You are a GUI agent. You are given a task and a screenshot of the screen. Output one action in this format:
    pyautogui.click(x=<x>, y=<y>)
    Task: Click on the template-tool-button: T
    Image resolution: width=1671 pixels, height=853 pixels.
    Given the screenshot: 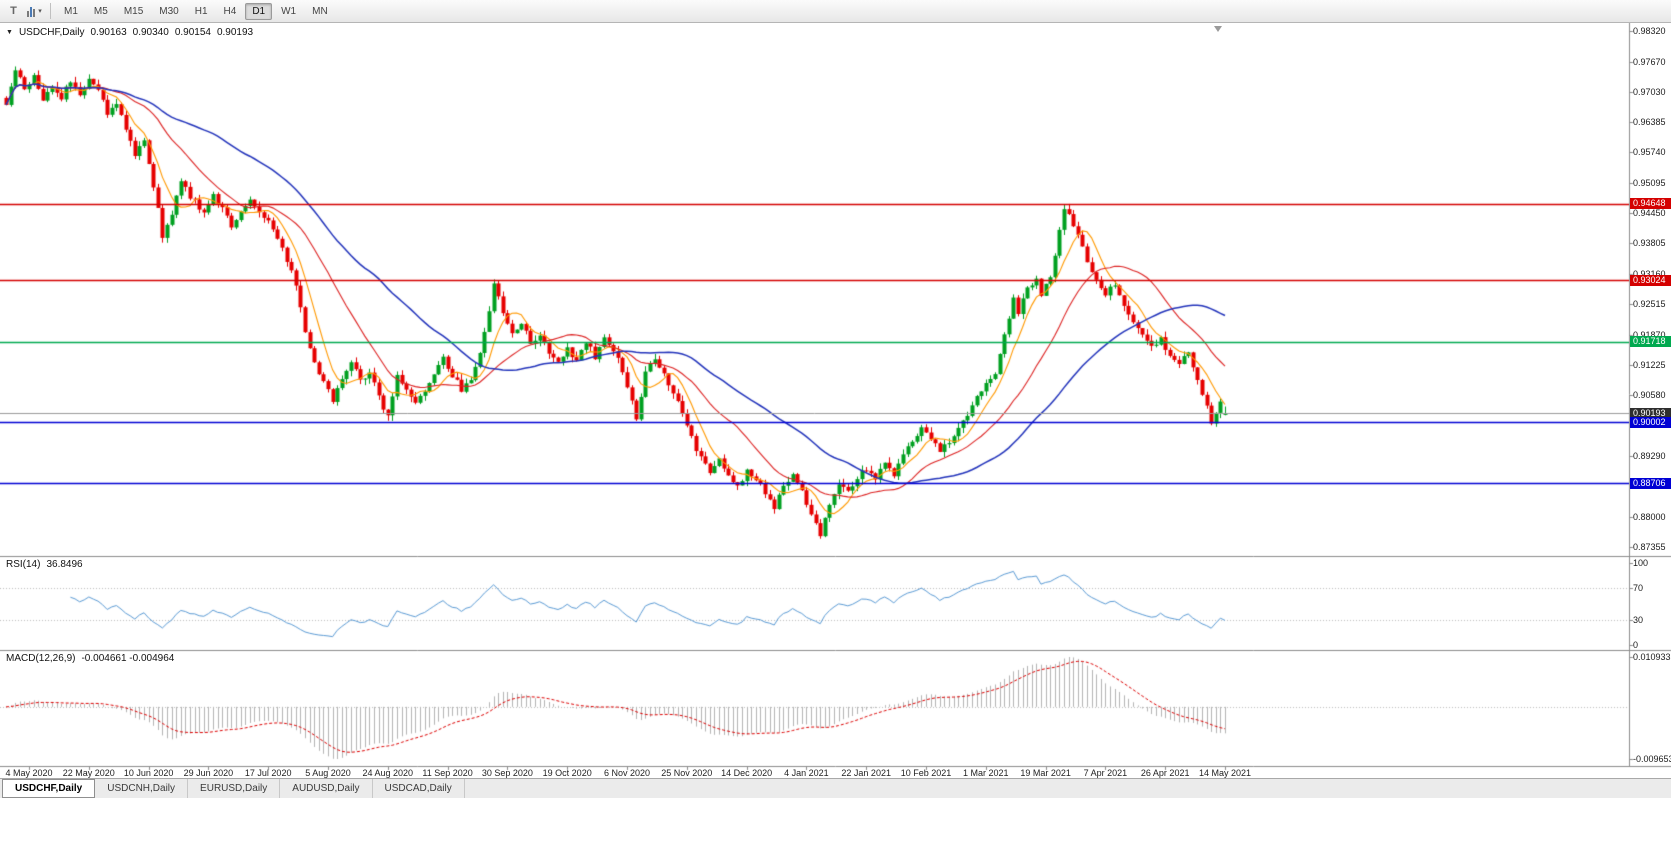 What is the action you would take?
    pyautogui.click(x=13, y=11)
    